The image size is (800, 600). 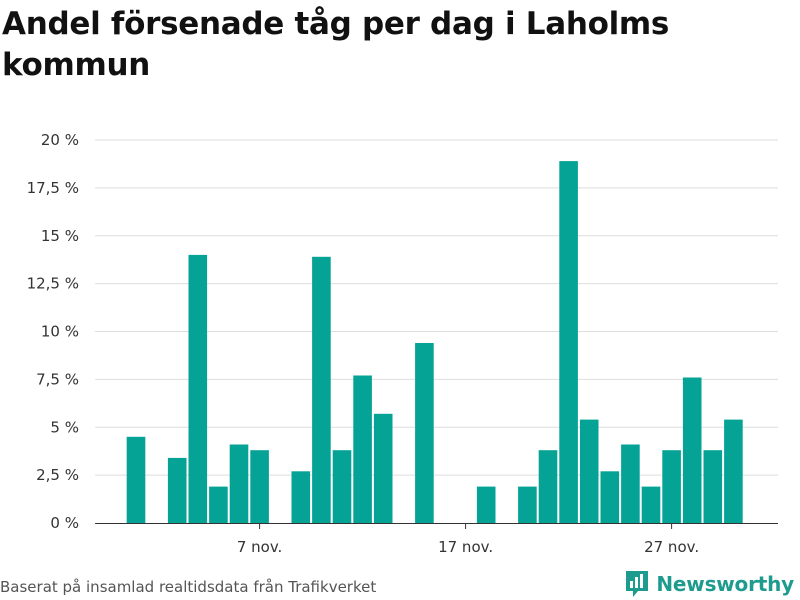 What do you see at coordinates (60, 236) in the screenshot?
I see `y-tick-label: 15 %` at bounding box center [60, 236].